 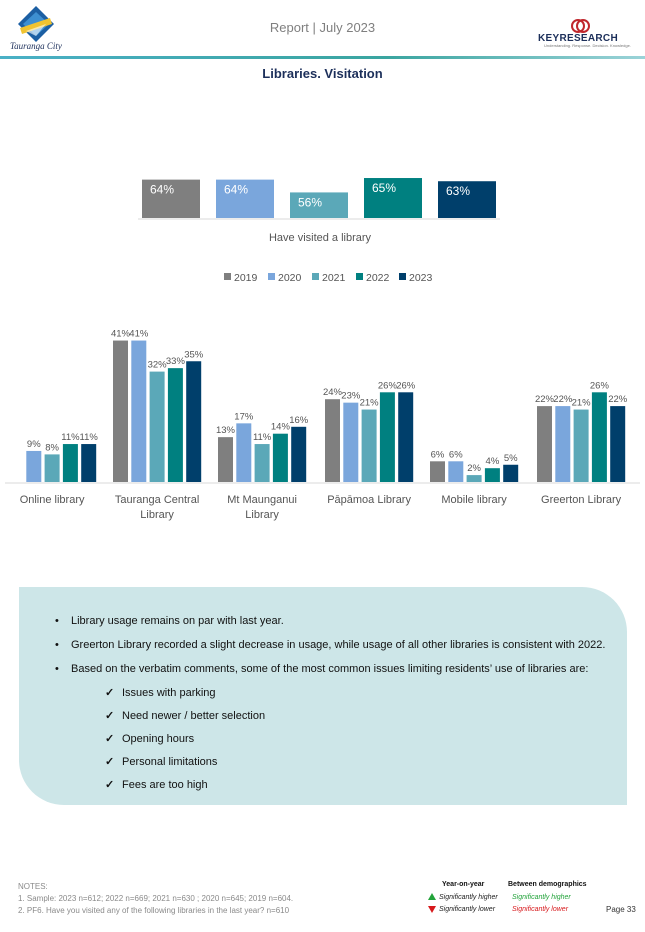 I want to click on keyresearch-logo-icon, so click(x=580, y=26).